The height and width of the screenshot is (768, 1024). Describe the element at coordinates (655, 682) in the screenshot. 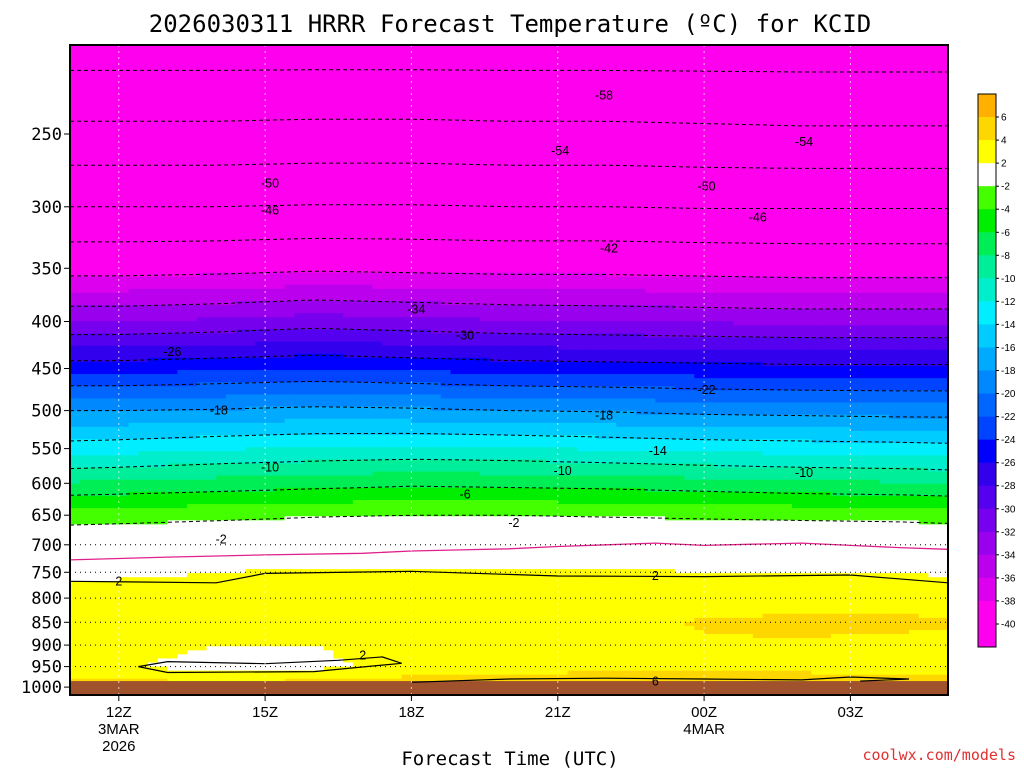

I see `contour-label: 6` at that location.